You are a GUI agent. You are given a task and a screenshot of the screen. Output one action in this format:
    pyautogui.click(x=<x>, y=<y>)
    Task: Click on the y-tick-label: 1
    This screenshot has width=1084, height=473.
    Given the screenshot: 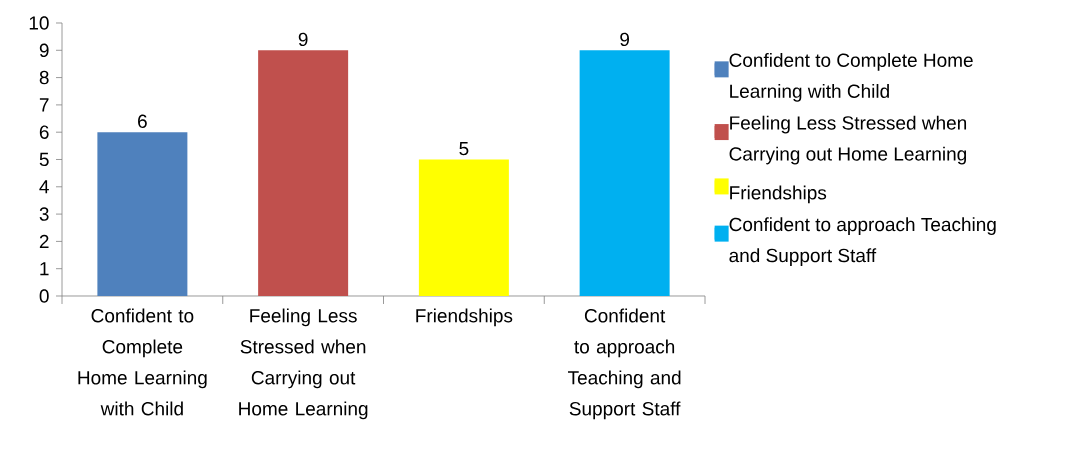 What is the action you would take?
    pyautogui.click(x=44, y=269)
    